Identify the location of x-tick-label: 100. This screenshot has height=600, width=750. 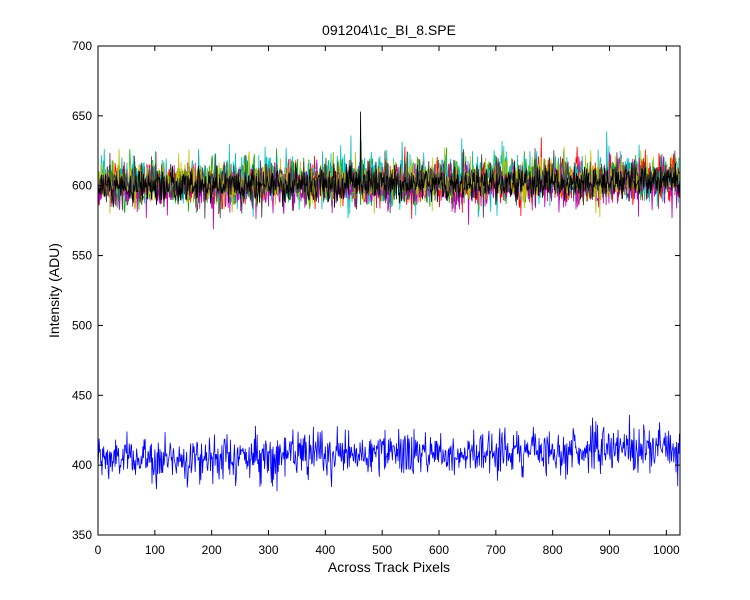
(155, 550).